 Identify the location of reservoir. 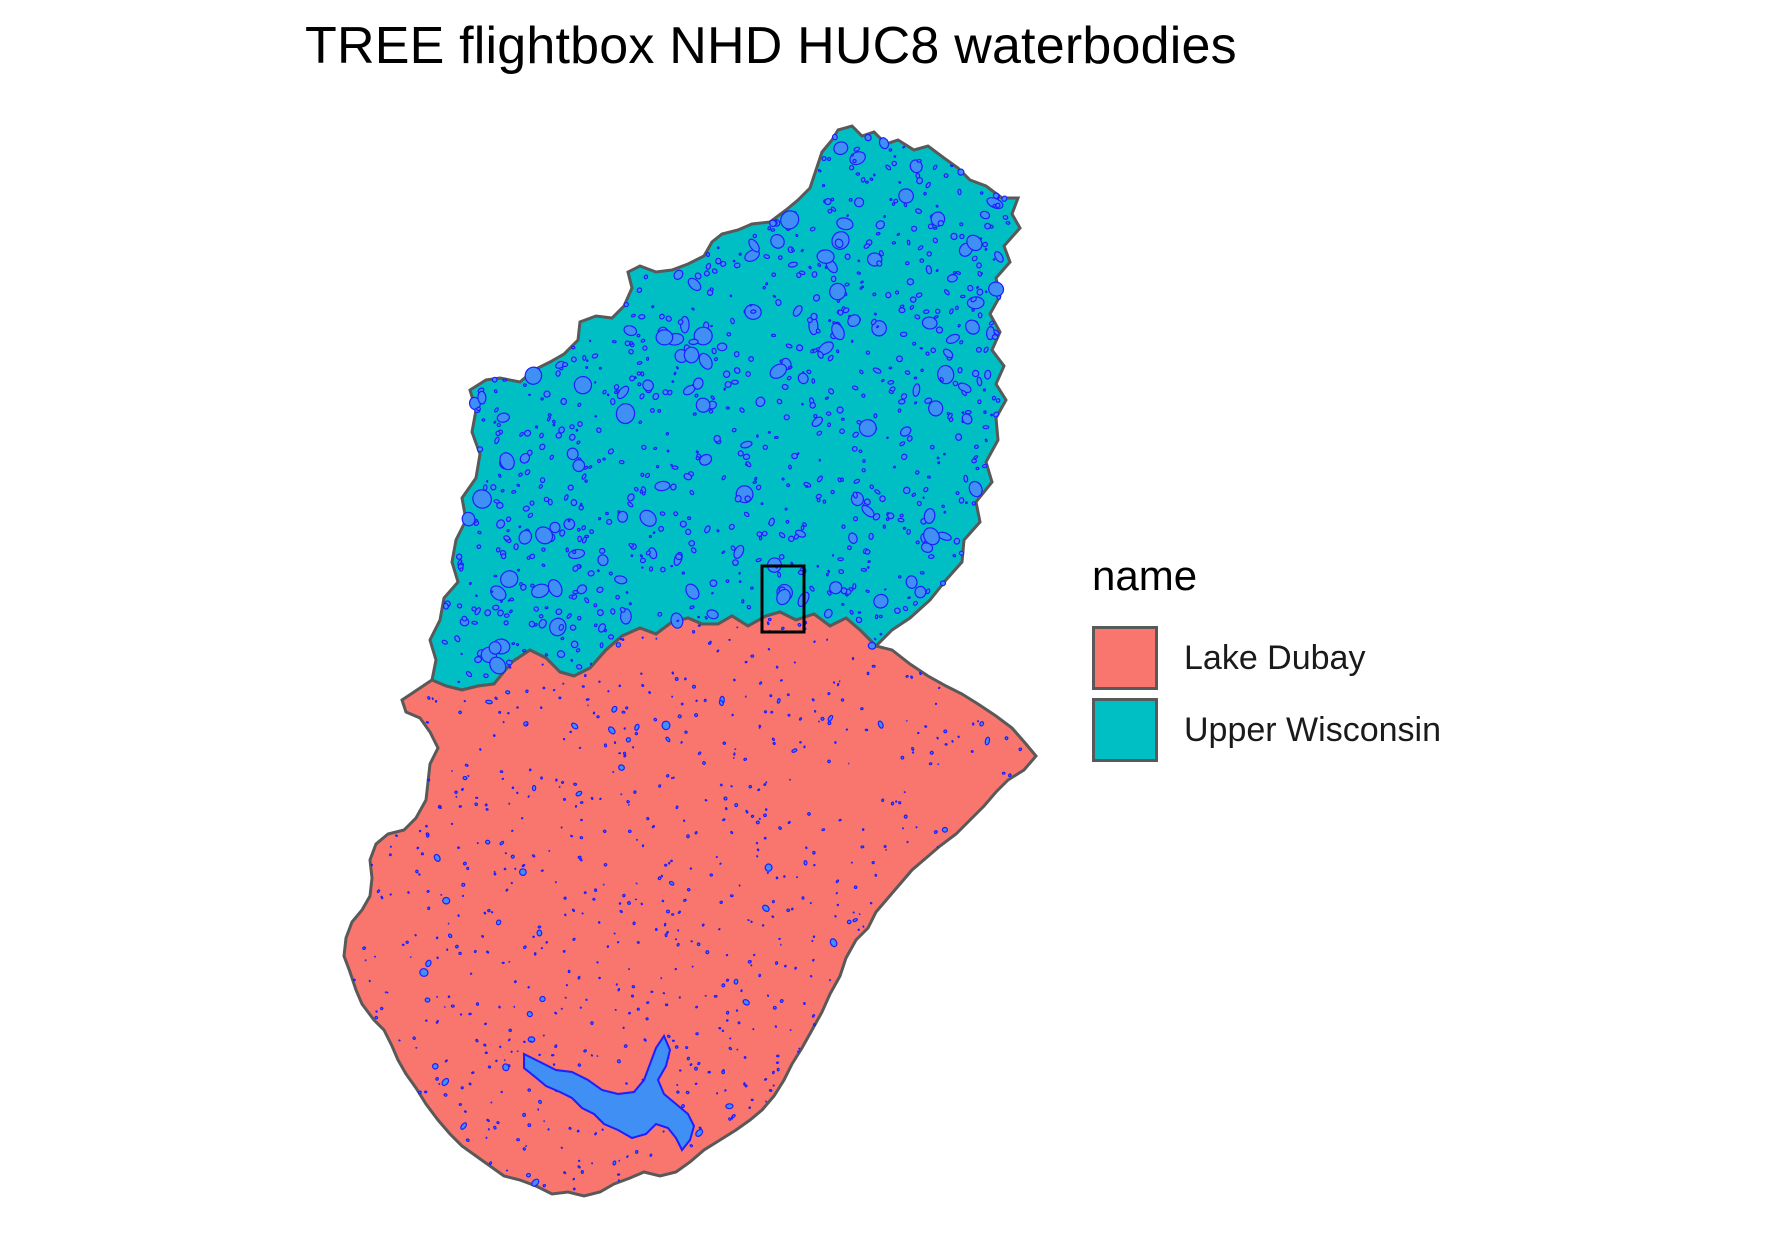
(609, 1092).